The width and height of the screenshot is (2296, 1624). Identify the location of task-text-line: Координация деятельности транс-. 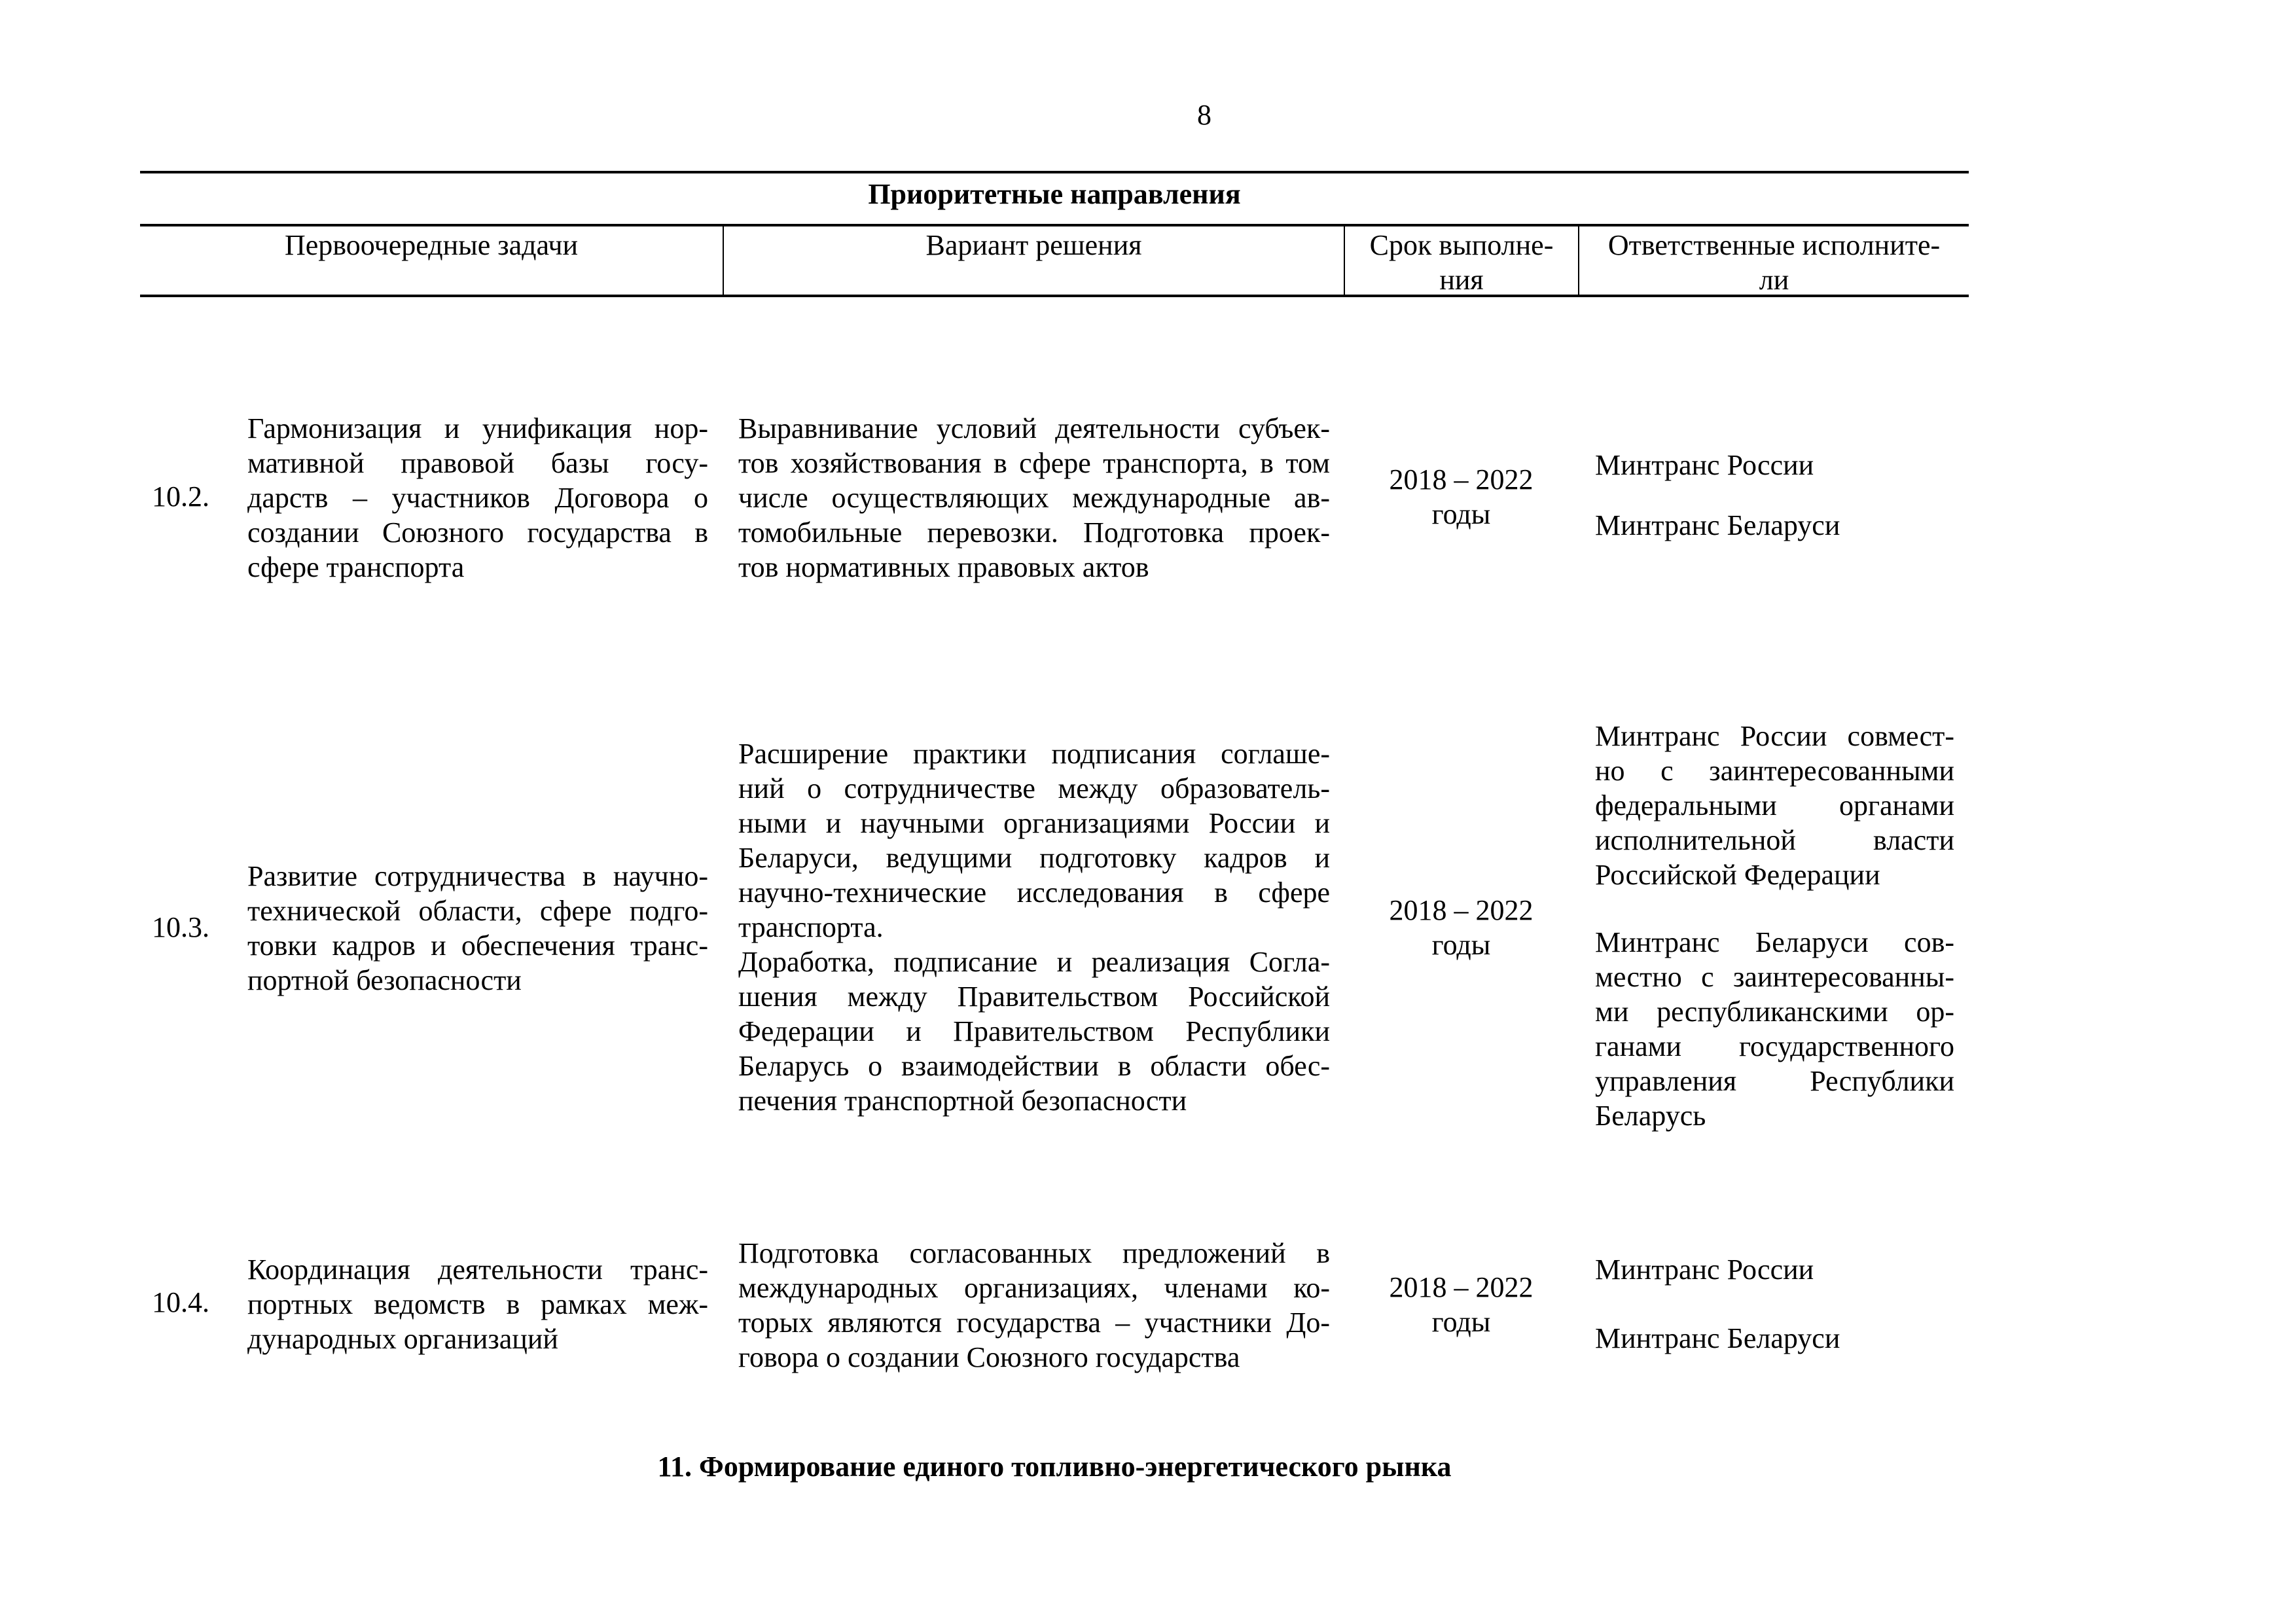
(477, 1270).